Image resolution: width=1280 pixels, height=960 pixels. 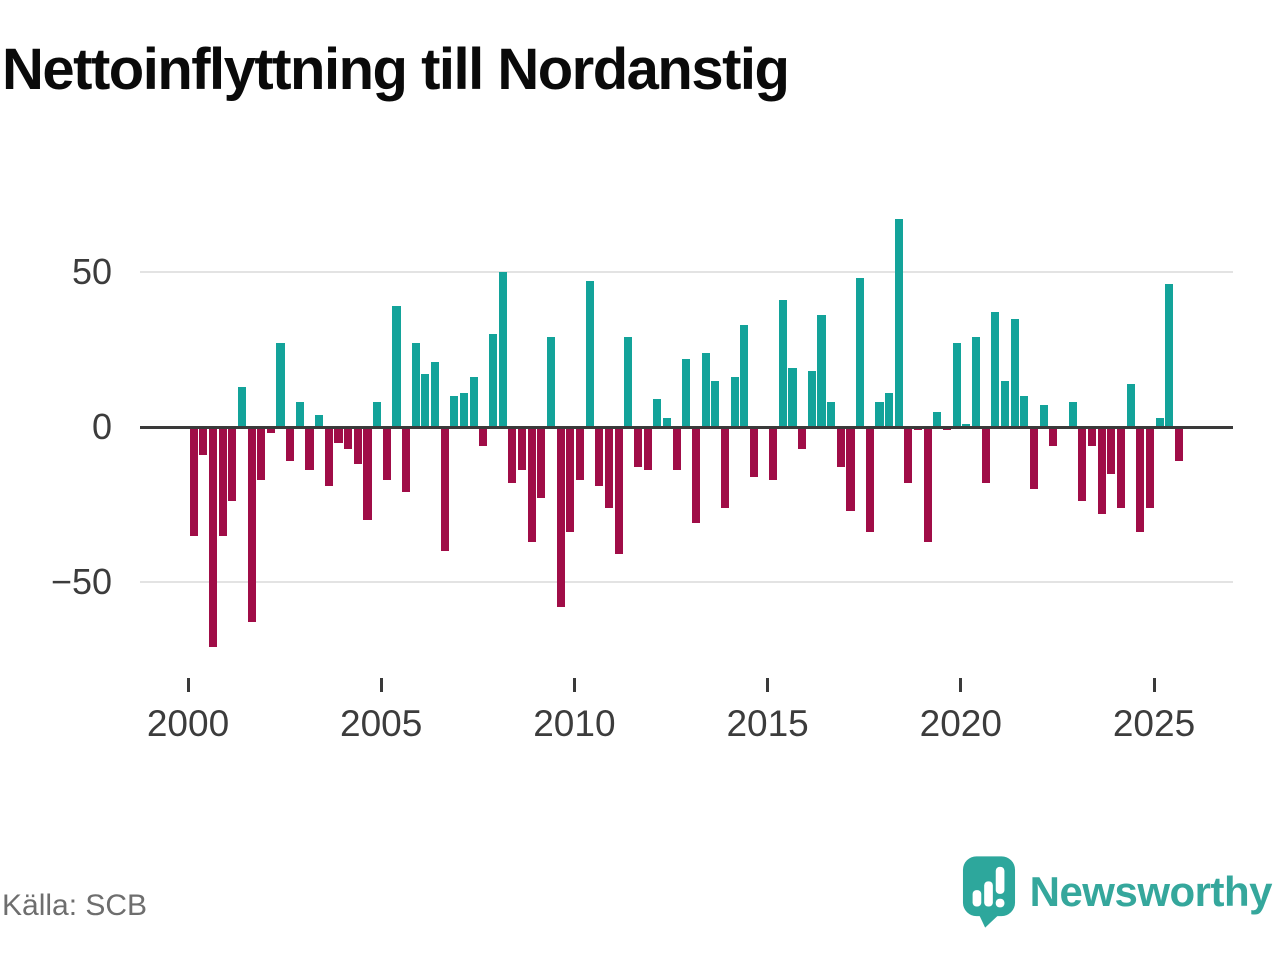 What do you see at coordinates (1053, 436) in the screenshot?
I see `bar-2022-Q2` at bounding box center [1053, 436].